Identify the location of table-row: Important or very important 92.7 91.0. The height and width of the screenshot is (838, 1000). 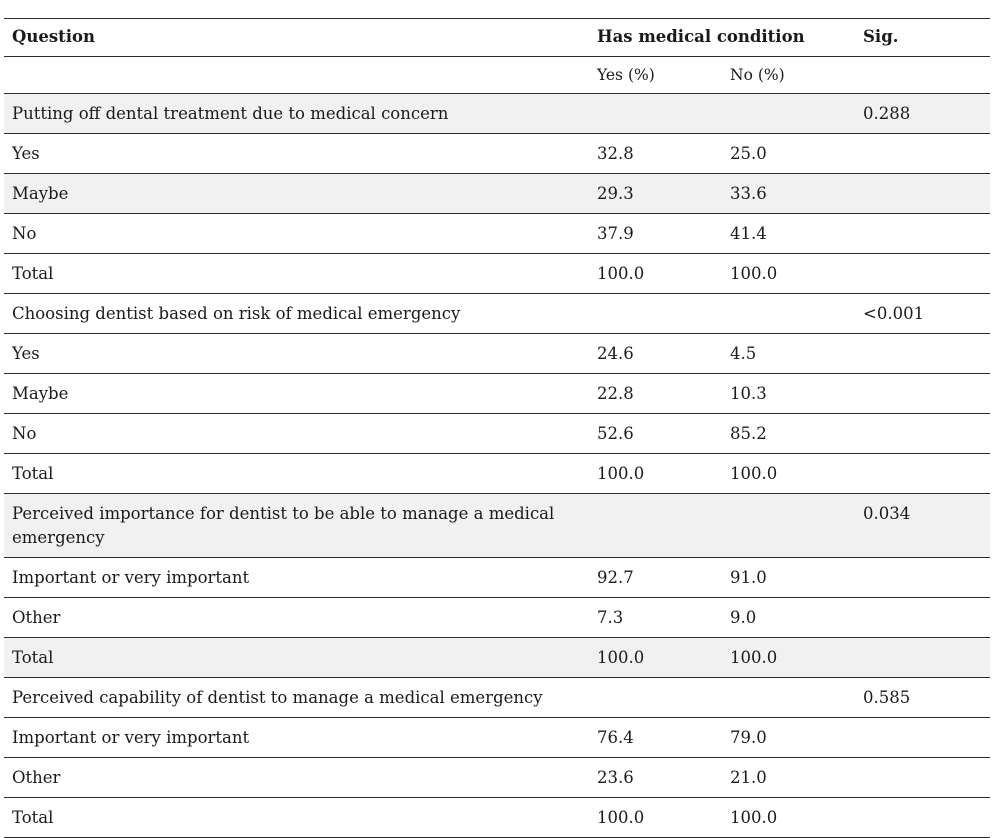
(497, 577).